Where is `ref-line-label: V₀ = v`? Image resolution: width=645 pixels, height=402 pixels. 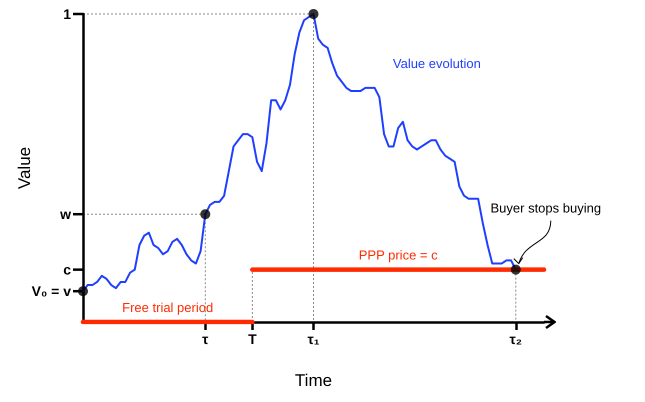 ref-line-label: V₀ = v is located at coordinates (52, 291).